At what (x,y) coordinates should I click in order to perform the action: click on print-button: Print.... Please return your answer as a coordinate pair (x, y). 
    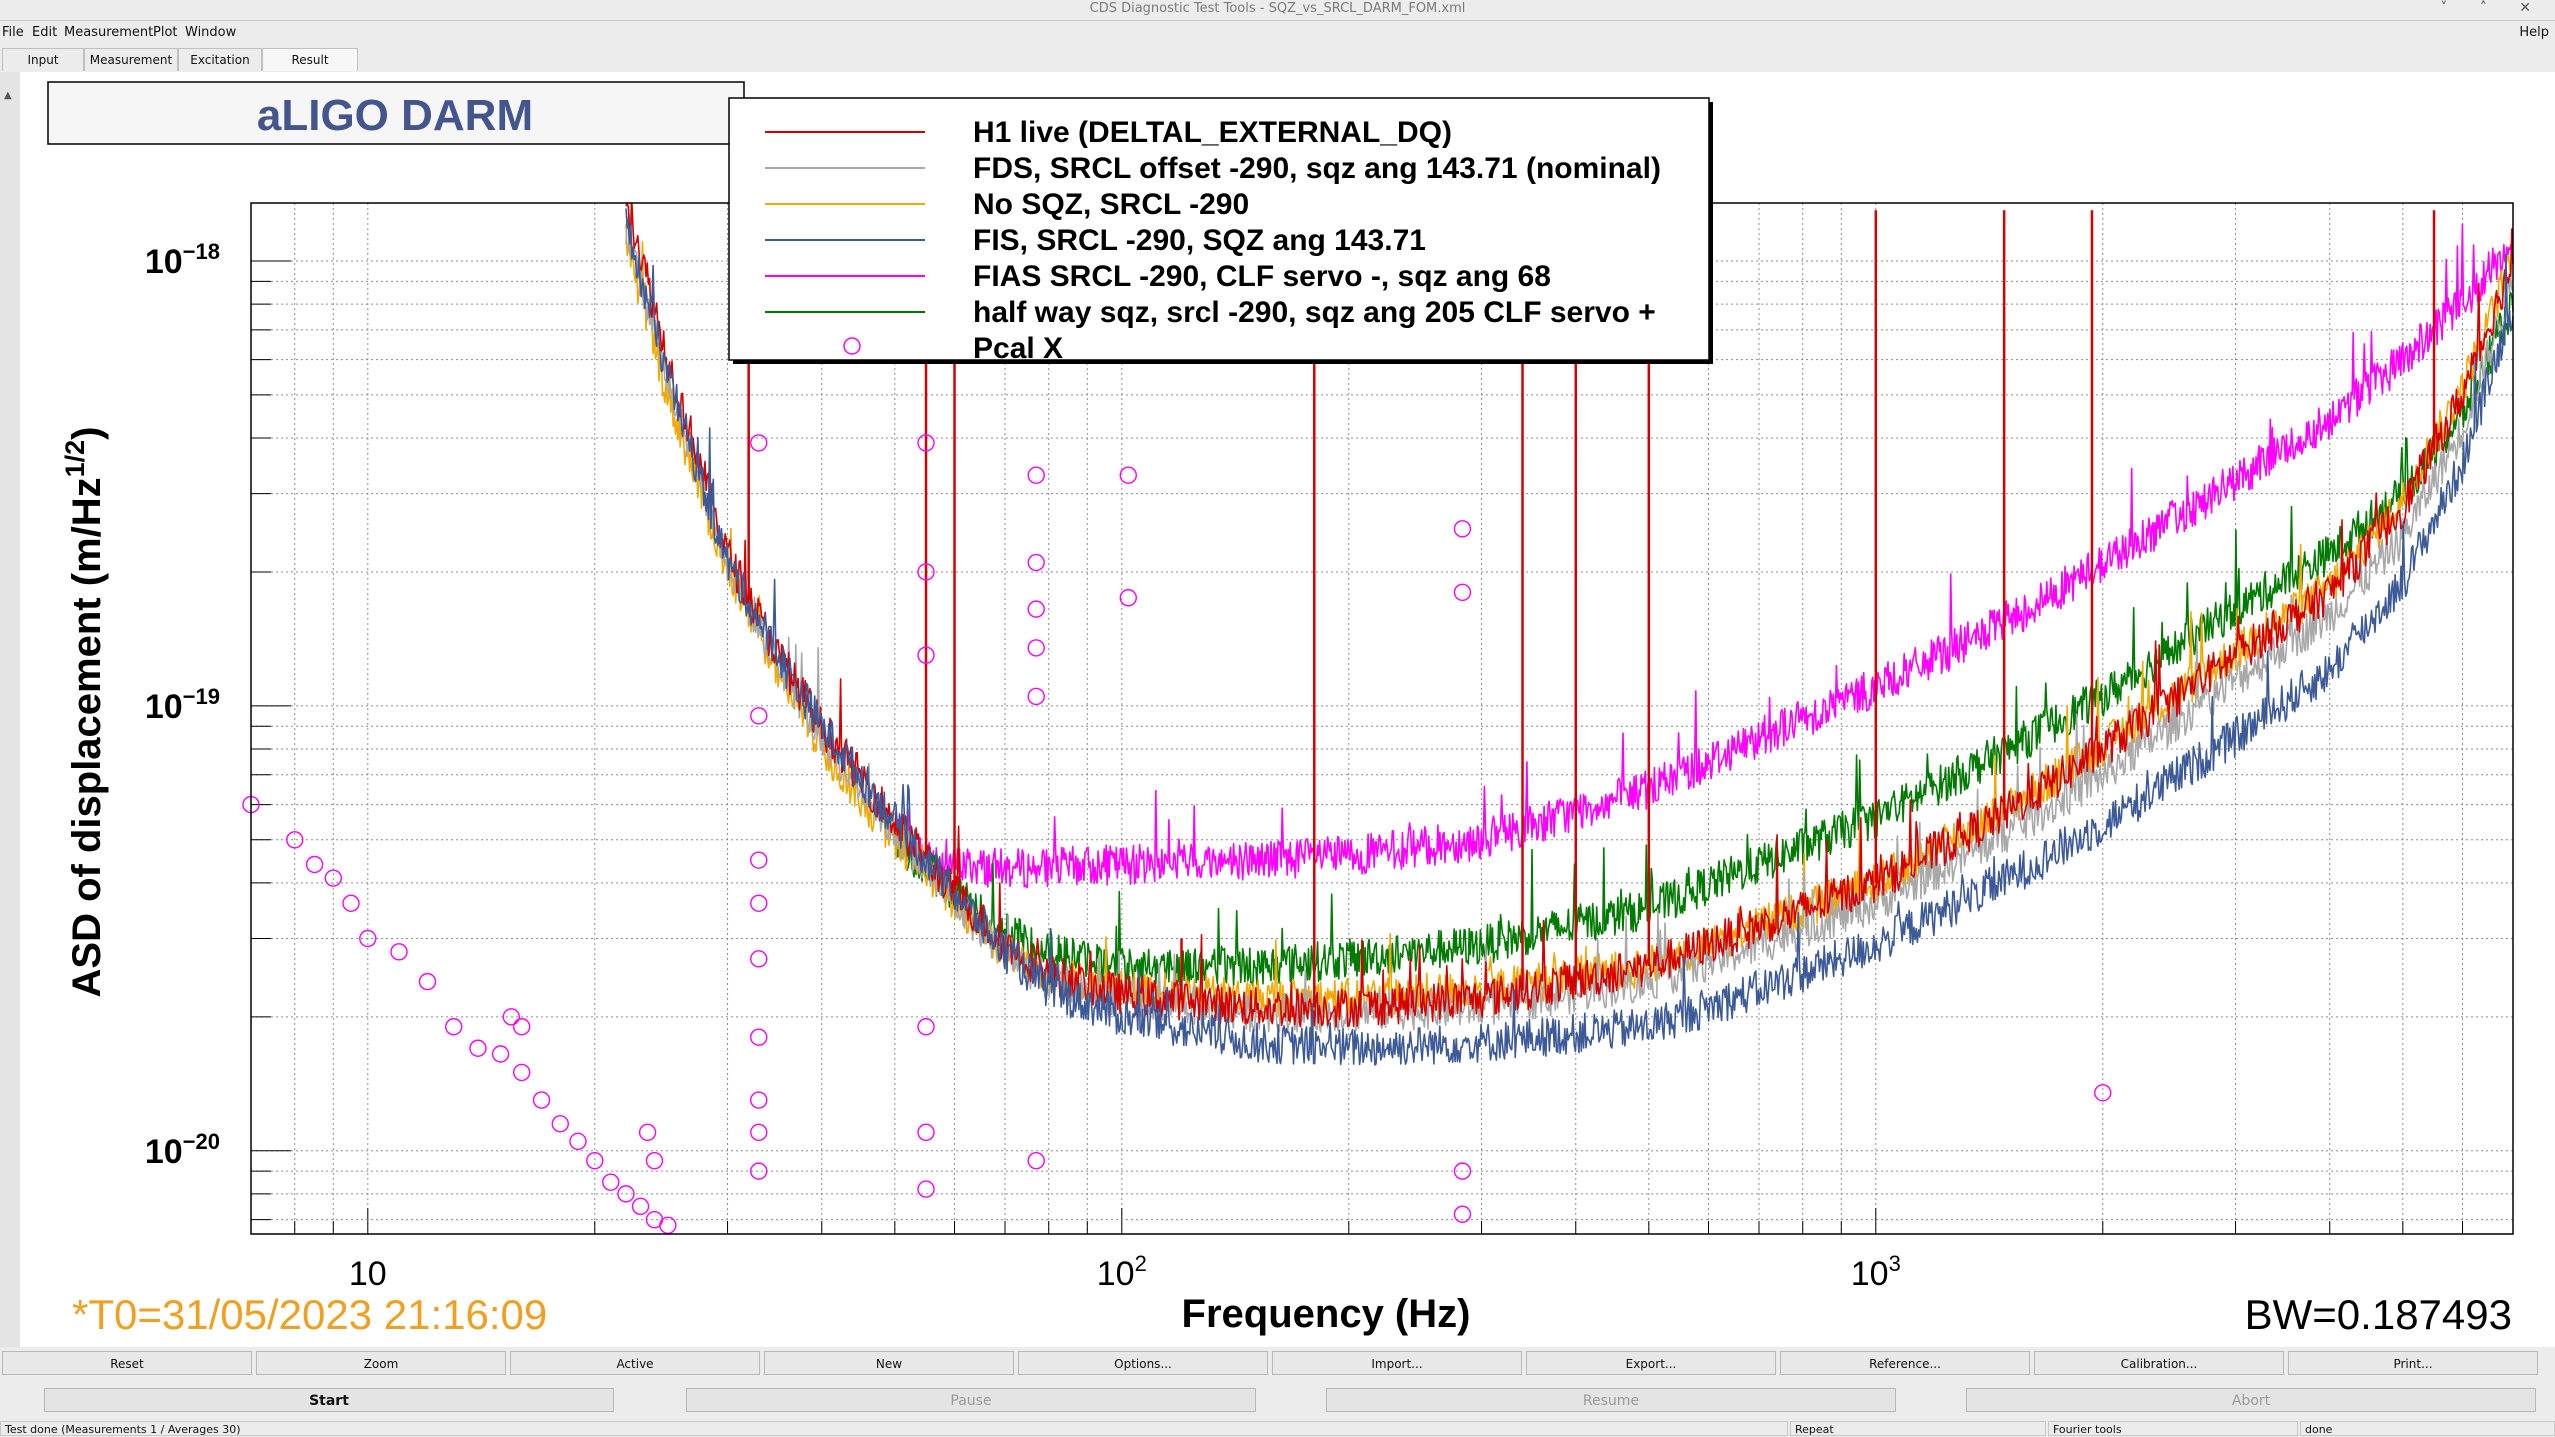
    Looking at the image, I should click on (2413, 1363).